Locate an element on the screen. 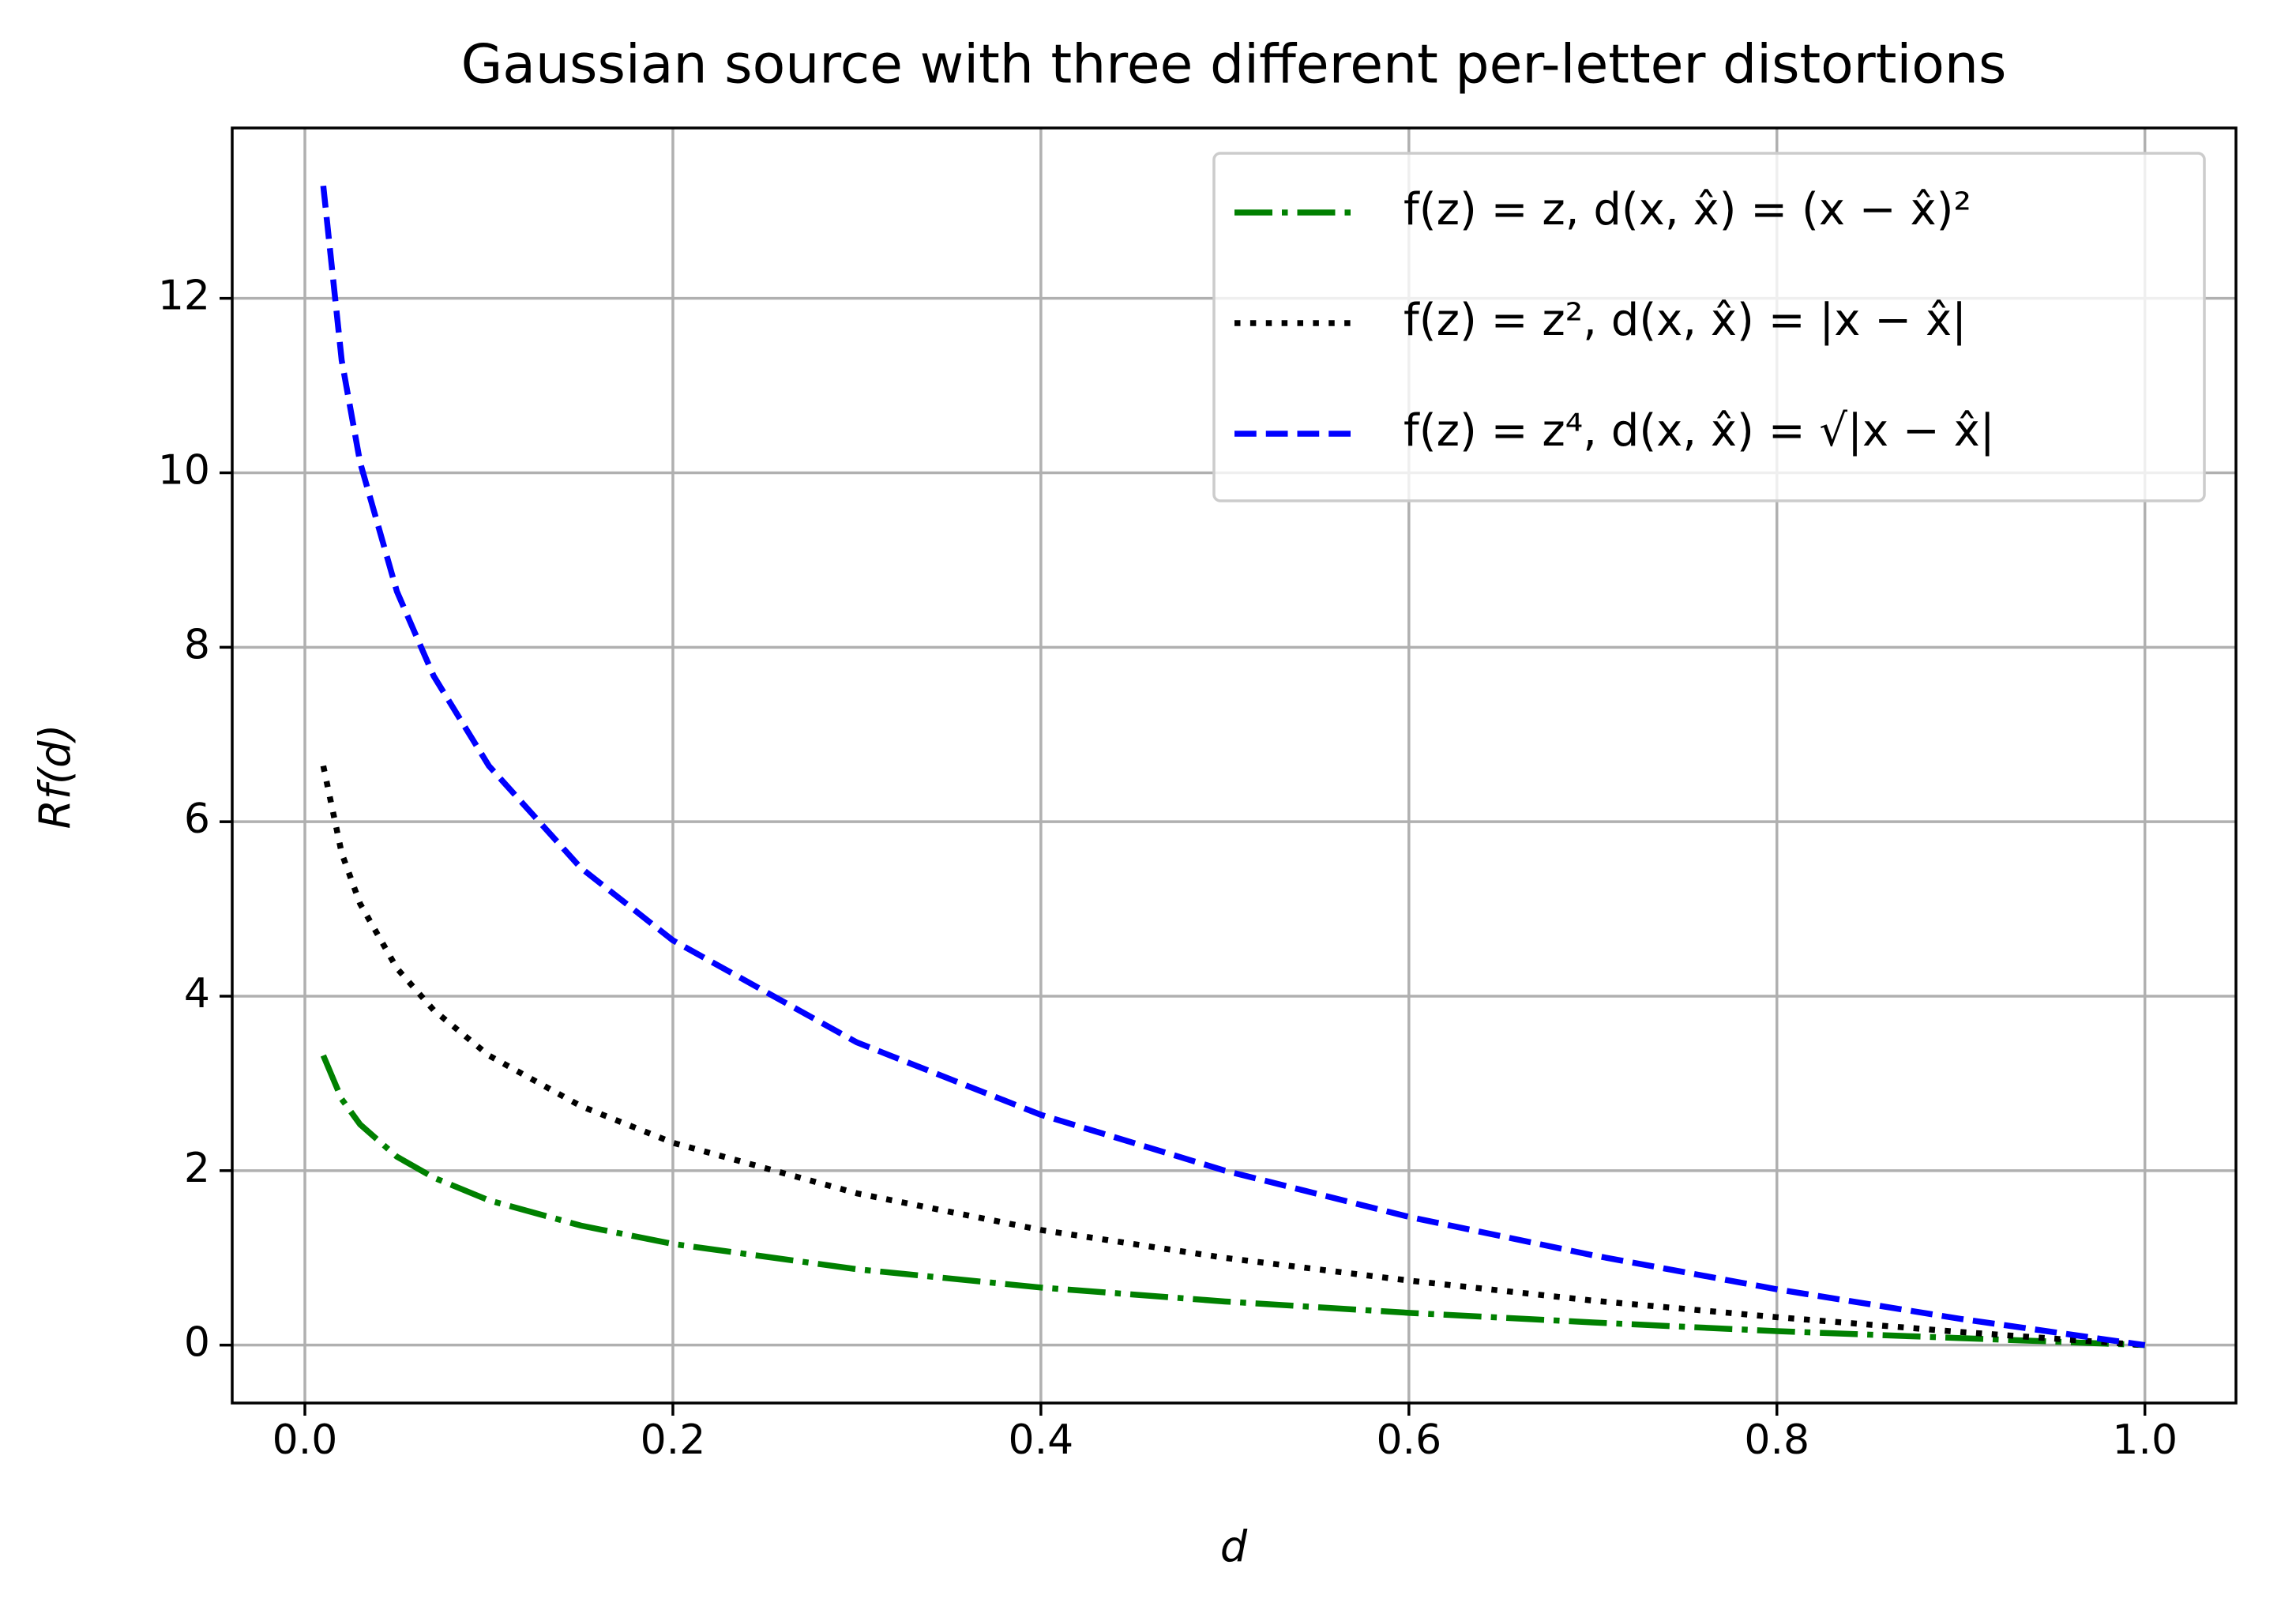 The width and height of the screenshot is (2296, 1610). x-tick-label: 0.4 is located at coordinates (1041, 1440).